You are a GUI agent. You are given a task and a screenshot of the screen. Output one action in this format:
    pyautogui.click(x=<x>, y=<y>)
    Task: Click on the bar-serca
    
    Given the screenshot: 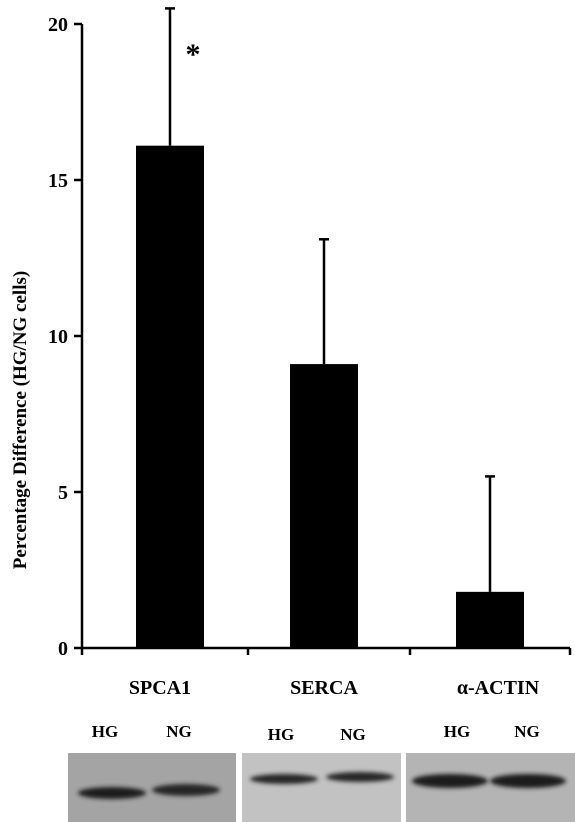 What is the action you would take?
    pyautogui.click(x=324, y=506)
    